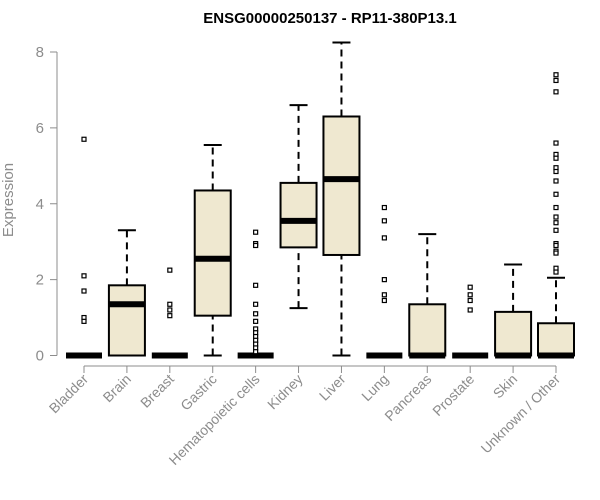 This screenshot has height=500, width=600. I want to click on x-tick-label: Kidney, so click(285, 392).